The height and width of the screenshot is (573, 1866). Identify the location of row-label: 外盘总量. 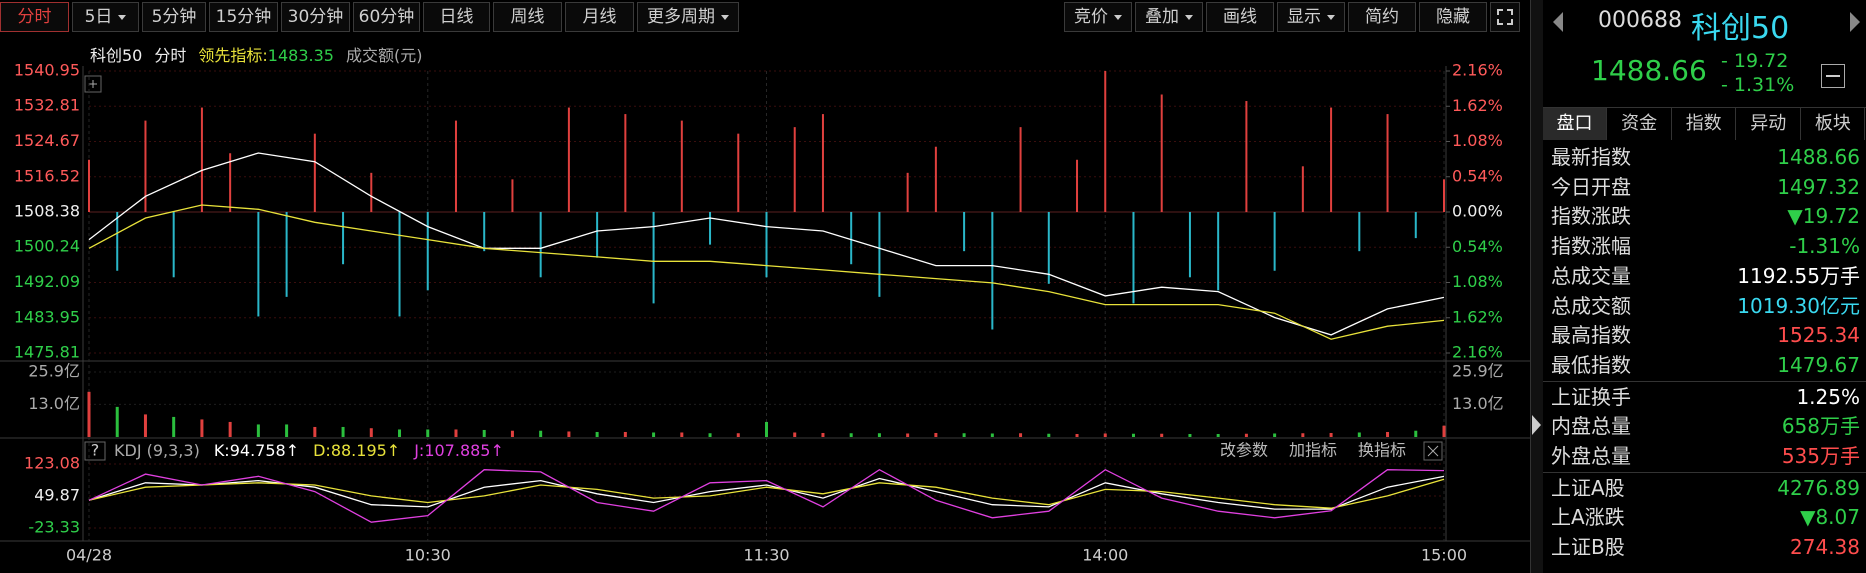
(1591, 456).